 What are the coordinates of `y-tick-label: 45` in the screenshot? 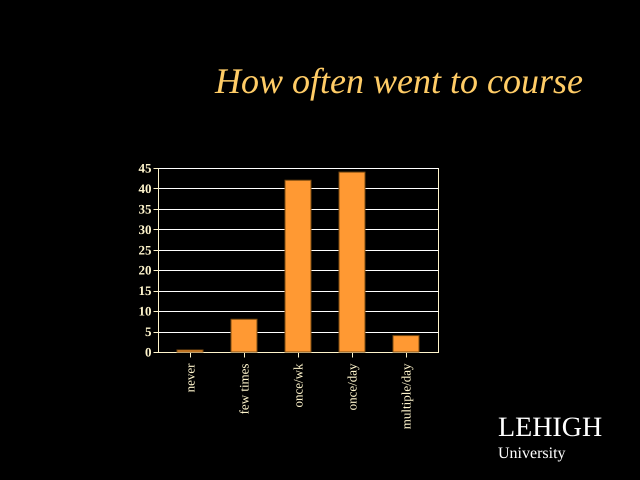 It's located at (145, 168).